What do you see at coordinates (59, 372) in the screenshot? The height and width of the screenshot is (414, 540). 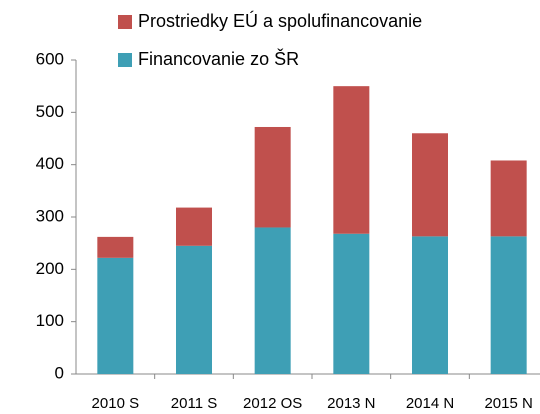 I see `y-tick-label: 0` at bounding box center [59, 372].